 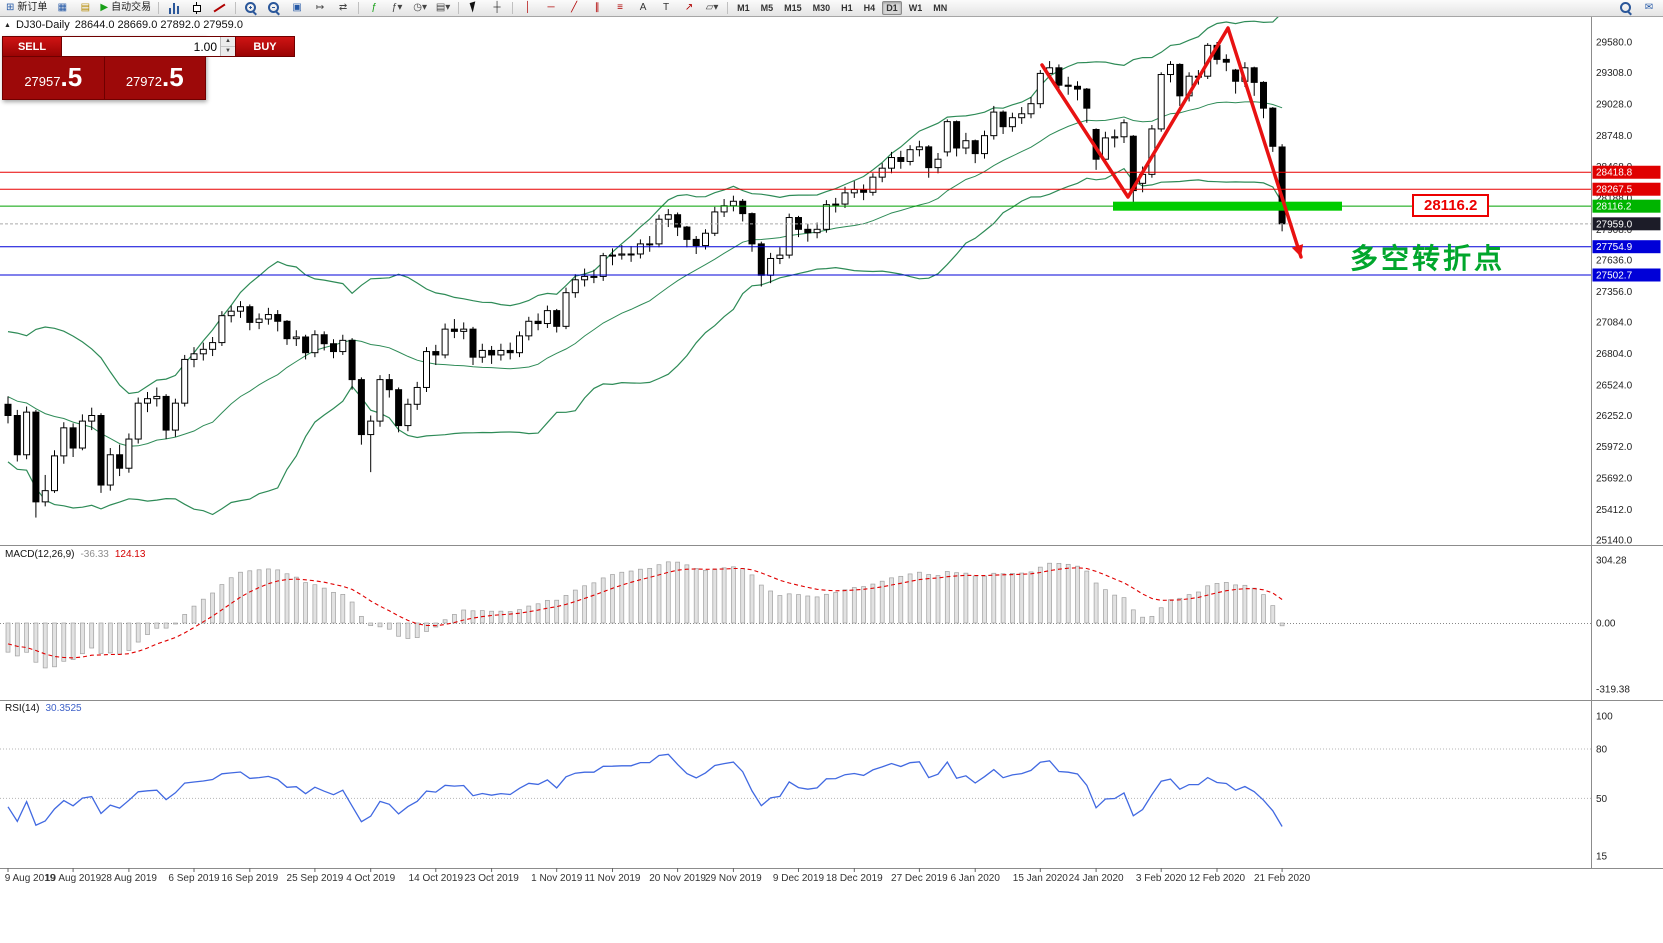 I want to click on price-badge: 28418.8, so click(x=1626, y=172).